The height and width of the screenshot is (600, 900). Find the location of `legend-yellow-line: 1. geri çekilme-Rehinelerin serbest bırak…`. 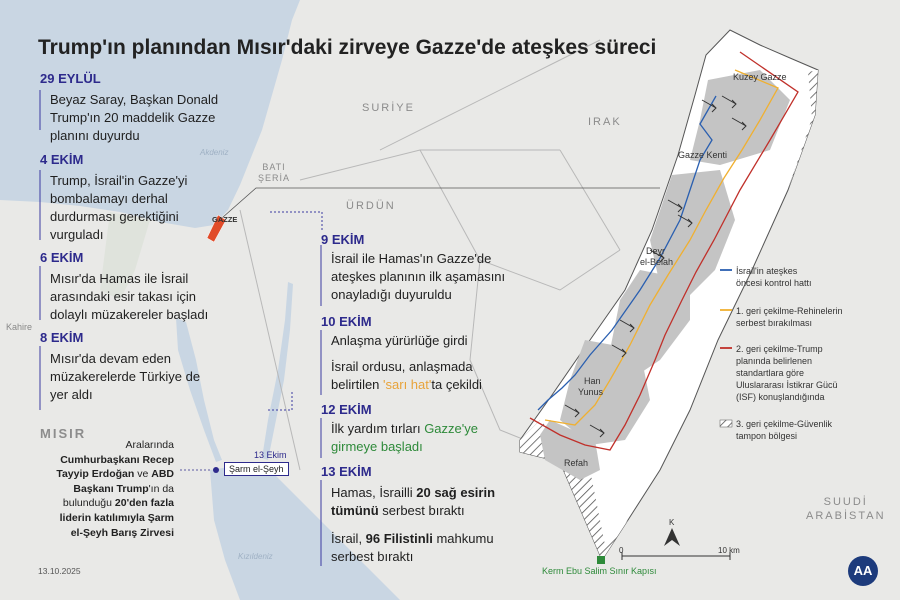

legend-yellow-line: 1. geri çekilme-Rehinelerin serbest bırak… is located at coordinates (789, 317).